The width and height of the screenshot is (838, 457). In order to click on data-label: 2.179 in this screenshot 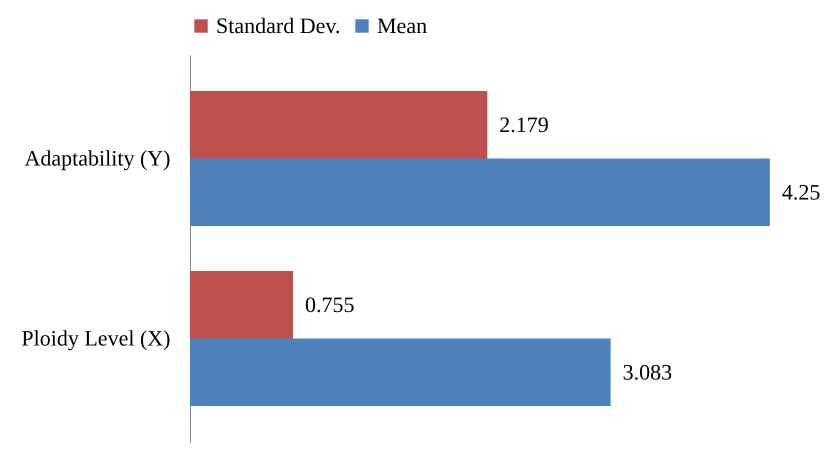, I will do `click(524, 124)`.